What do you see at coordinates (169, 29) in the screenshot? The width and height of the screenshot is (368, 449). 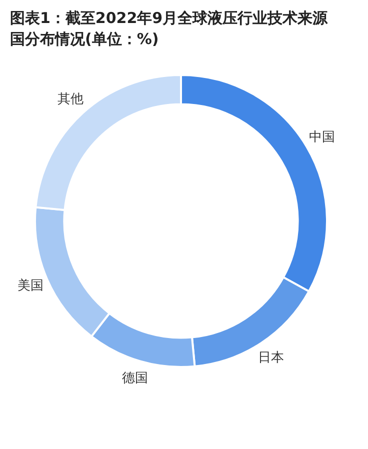 I see `chart-title: 图表1：截至2022年9月全球液压行业技术来源国分布情况(单位：%)` at bounding box center [169, 29].